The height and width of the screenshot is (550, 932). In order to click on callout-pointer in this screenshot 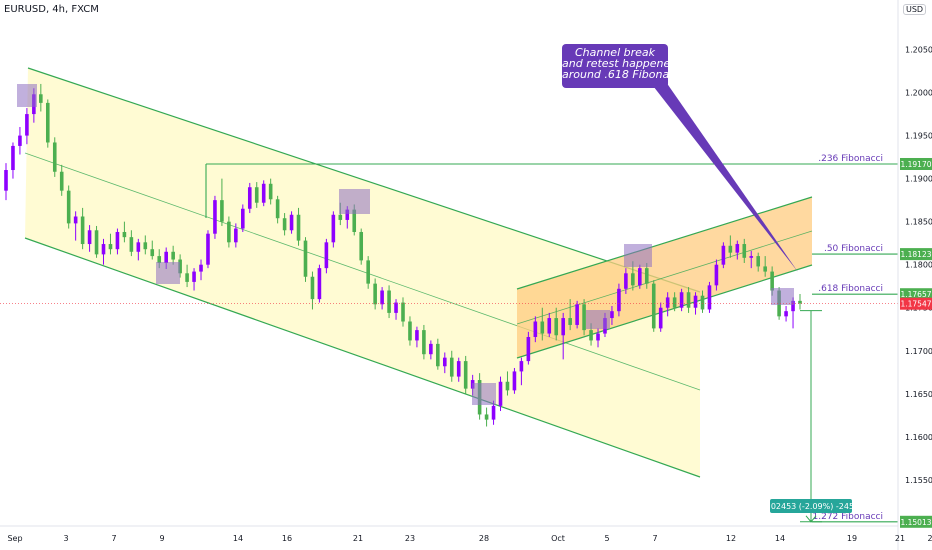, I will do `click(724, 177)`.